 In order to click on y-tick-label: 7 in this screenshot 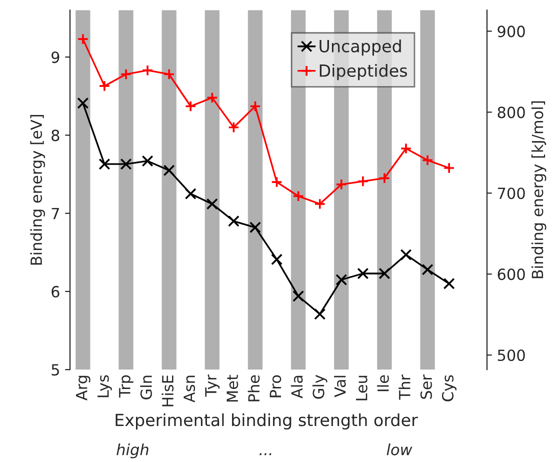, I will do `click(55, 214)`.